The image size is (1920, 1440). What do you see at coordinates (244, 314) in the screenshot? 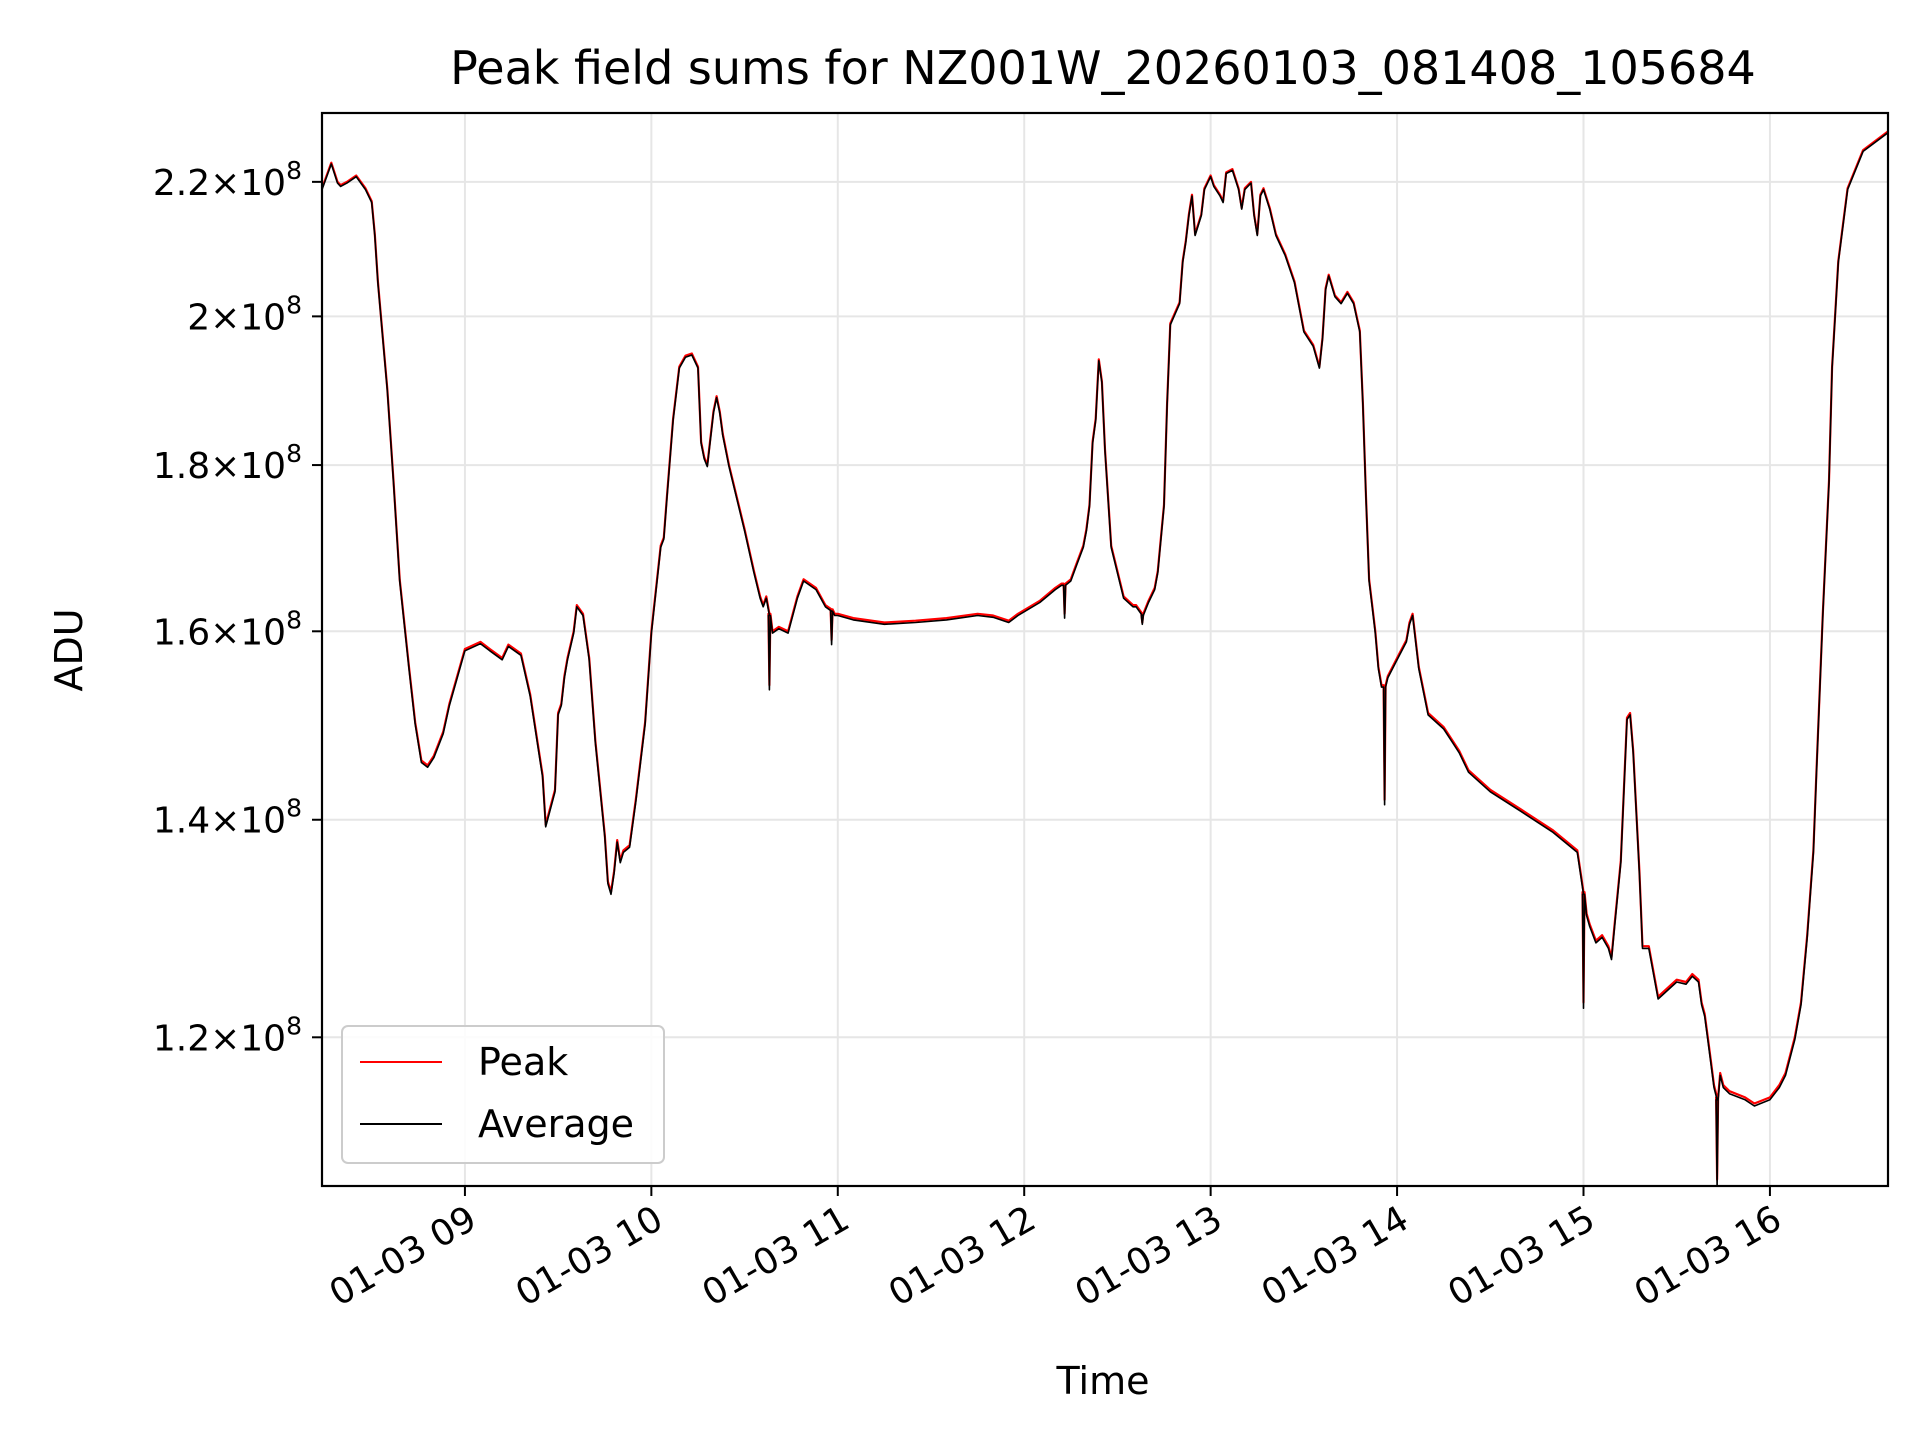
I see `y-tick-label: 2×108` at bounding box center [244, 314].